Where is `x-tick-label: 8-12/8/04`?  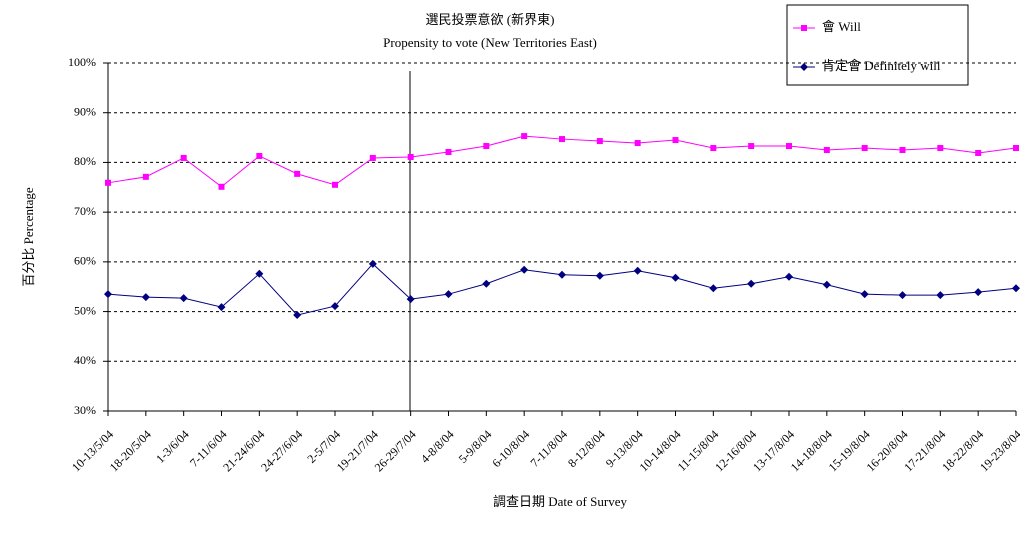 x-tick-label: 8-12/8/04 is located at coordinates (586, 448).